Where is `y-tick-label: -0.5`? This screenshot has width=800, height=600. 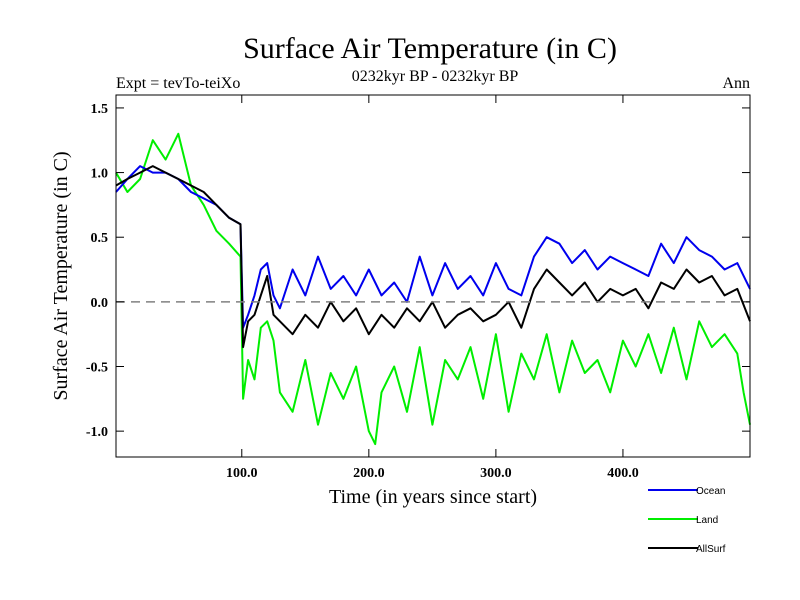 y-tick-label: -0.5 is located at coordinates (97, 368).